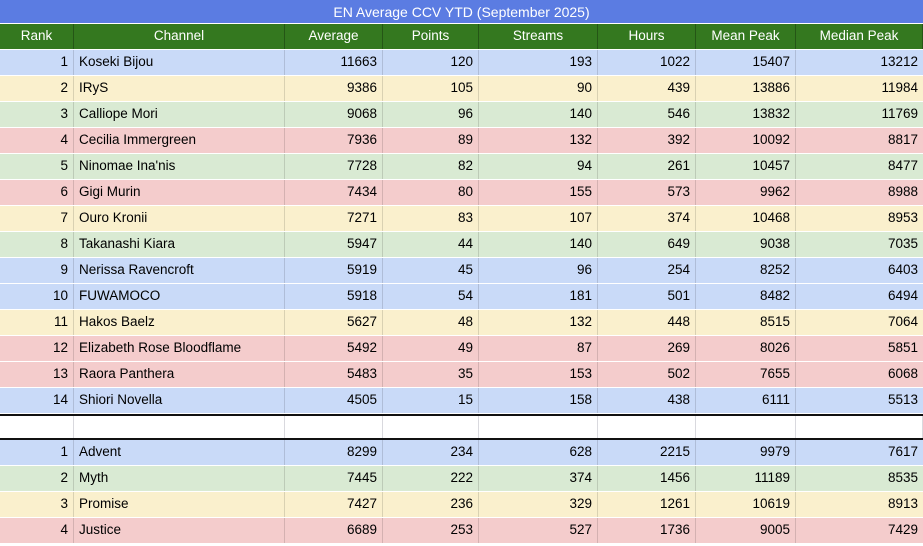 The width and height of the screenshot is (923, 546). What do you see at coordinates (647, 114) in the screenshot?
I see `cell-hours: 546` at bounding box center [647, 114].